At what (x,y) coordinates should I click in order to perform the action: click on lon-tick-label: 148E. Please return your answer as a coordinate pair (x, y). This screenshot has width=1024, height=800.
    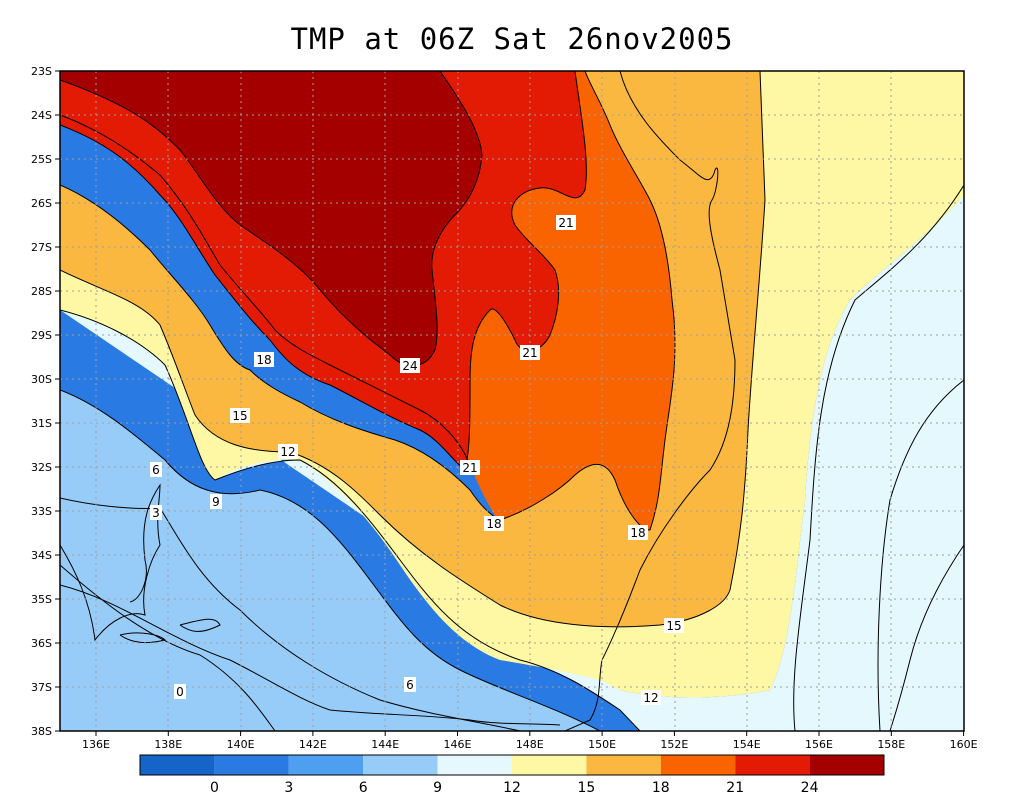
    Looking at the image, I should click on (530, 744).